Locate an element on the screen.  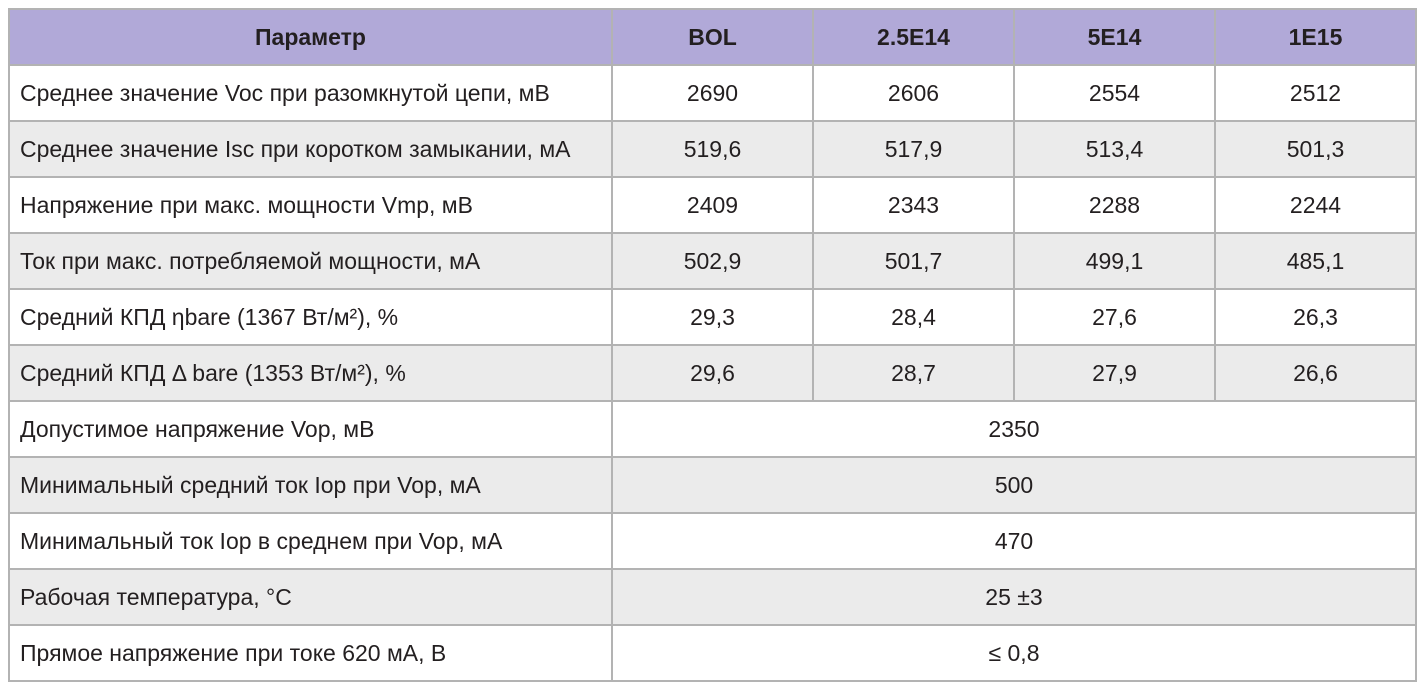
table-header-row: Параметр BOL 2.5E14 5E14 1E15 is located at coordinates (712, 37).